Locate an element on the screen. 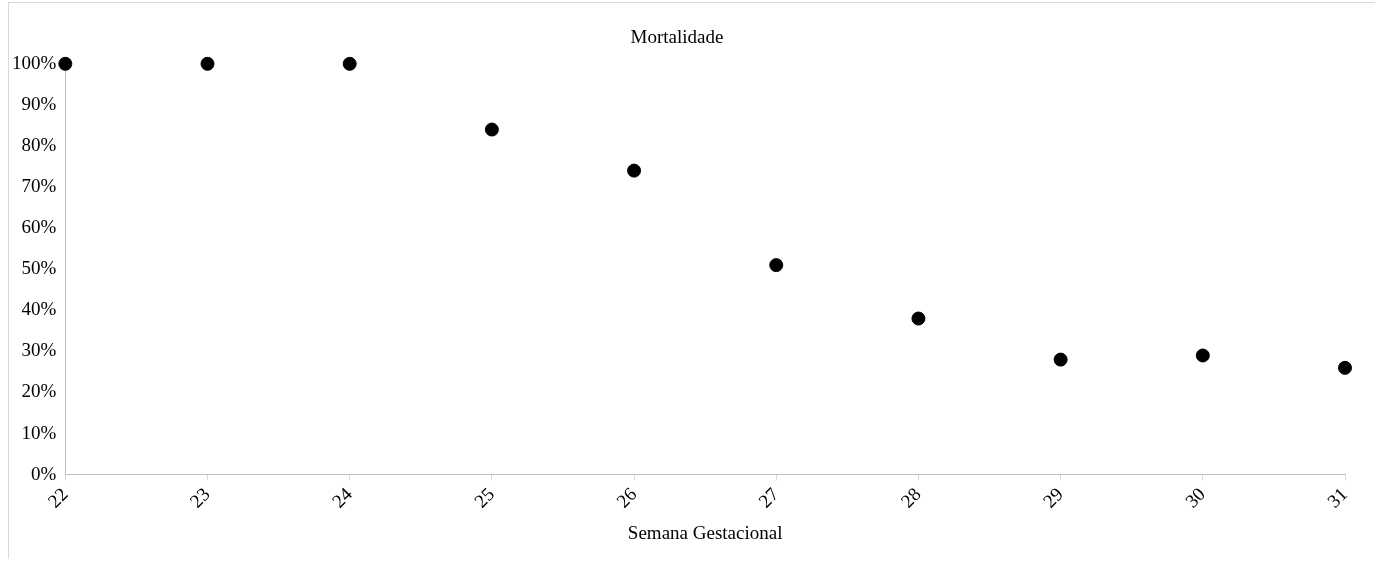  x-axis-title: Semana Gestacional is located at coordinates (705, 532).